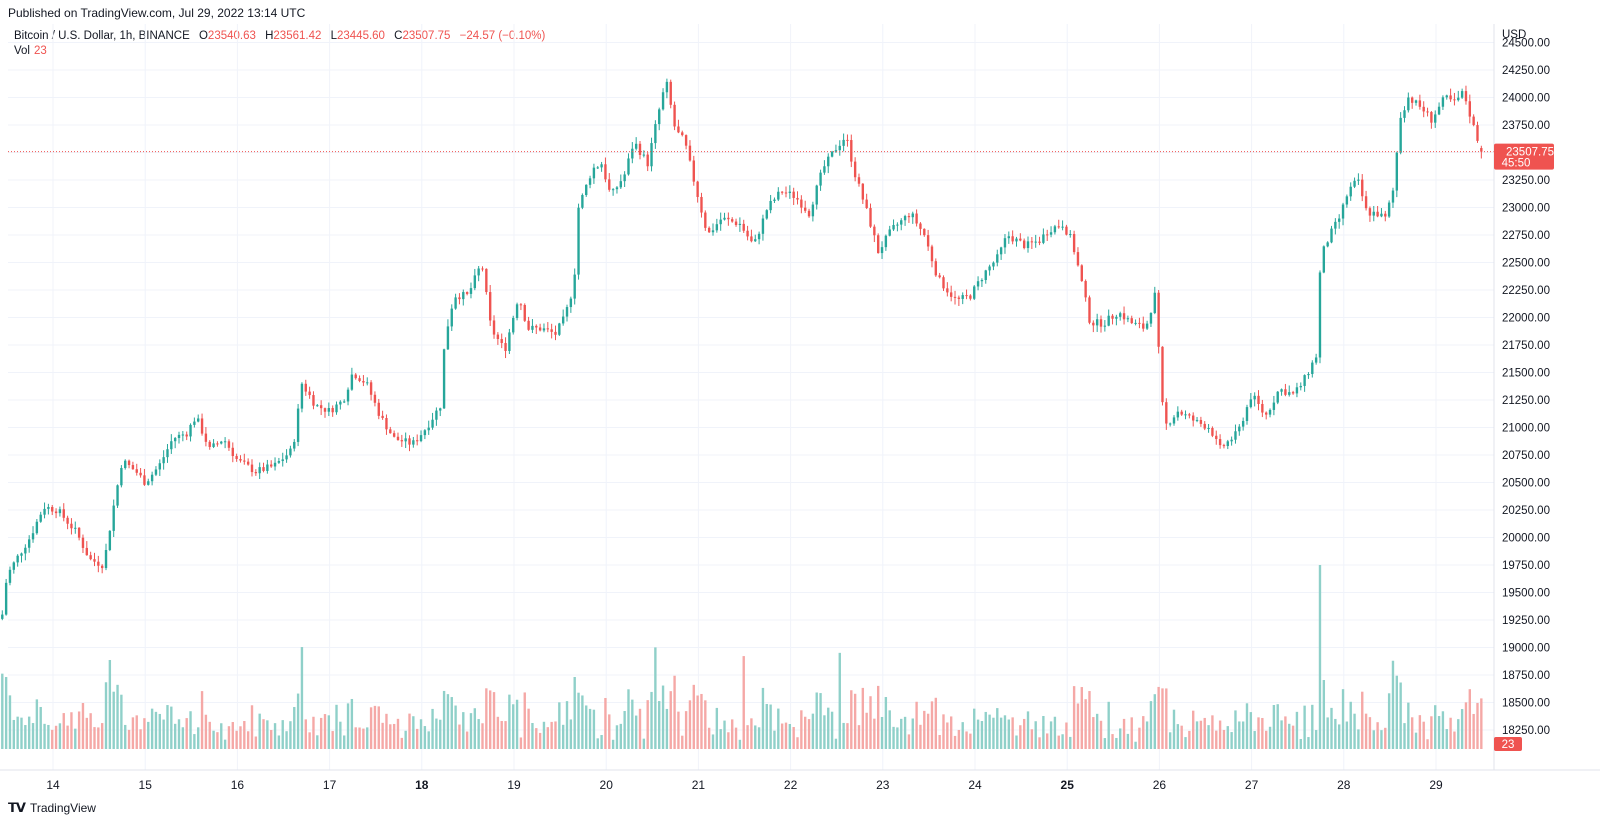 The height and width of the screenshot is (820, 1600). What do you see at coordinates (1530, 153) in the screenshot?
I see `last-price-value: 23507.75` at bounding box center [1530, 153].